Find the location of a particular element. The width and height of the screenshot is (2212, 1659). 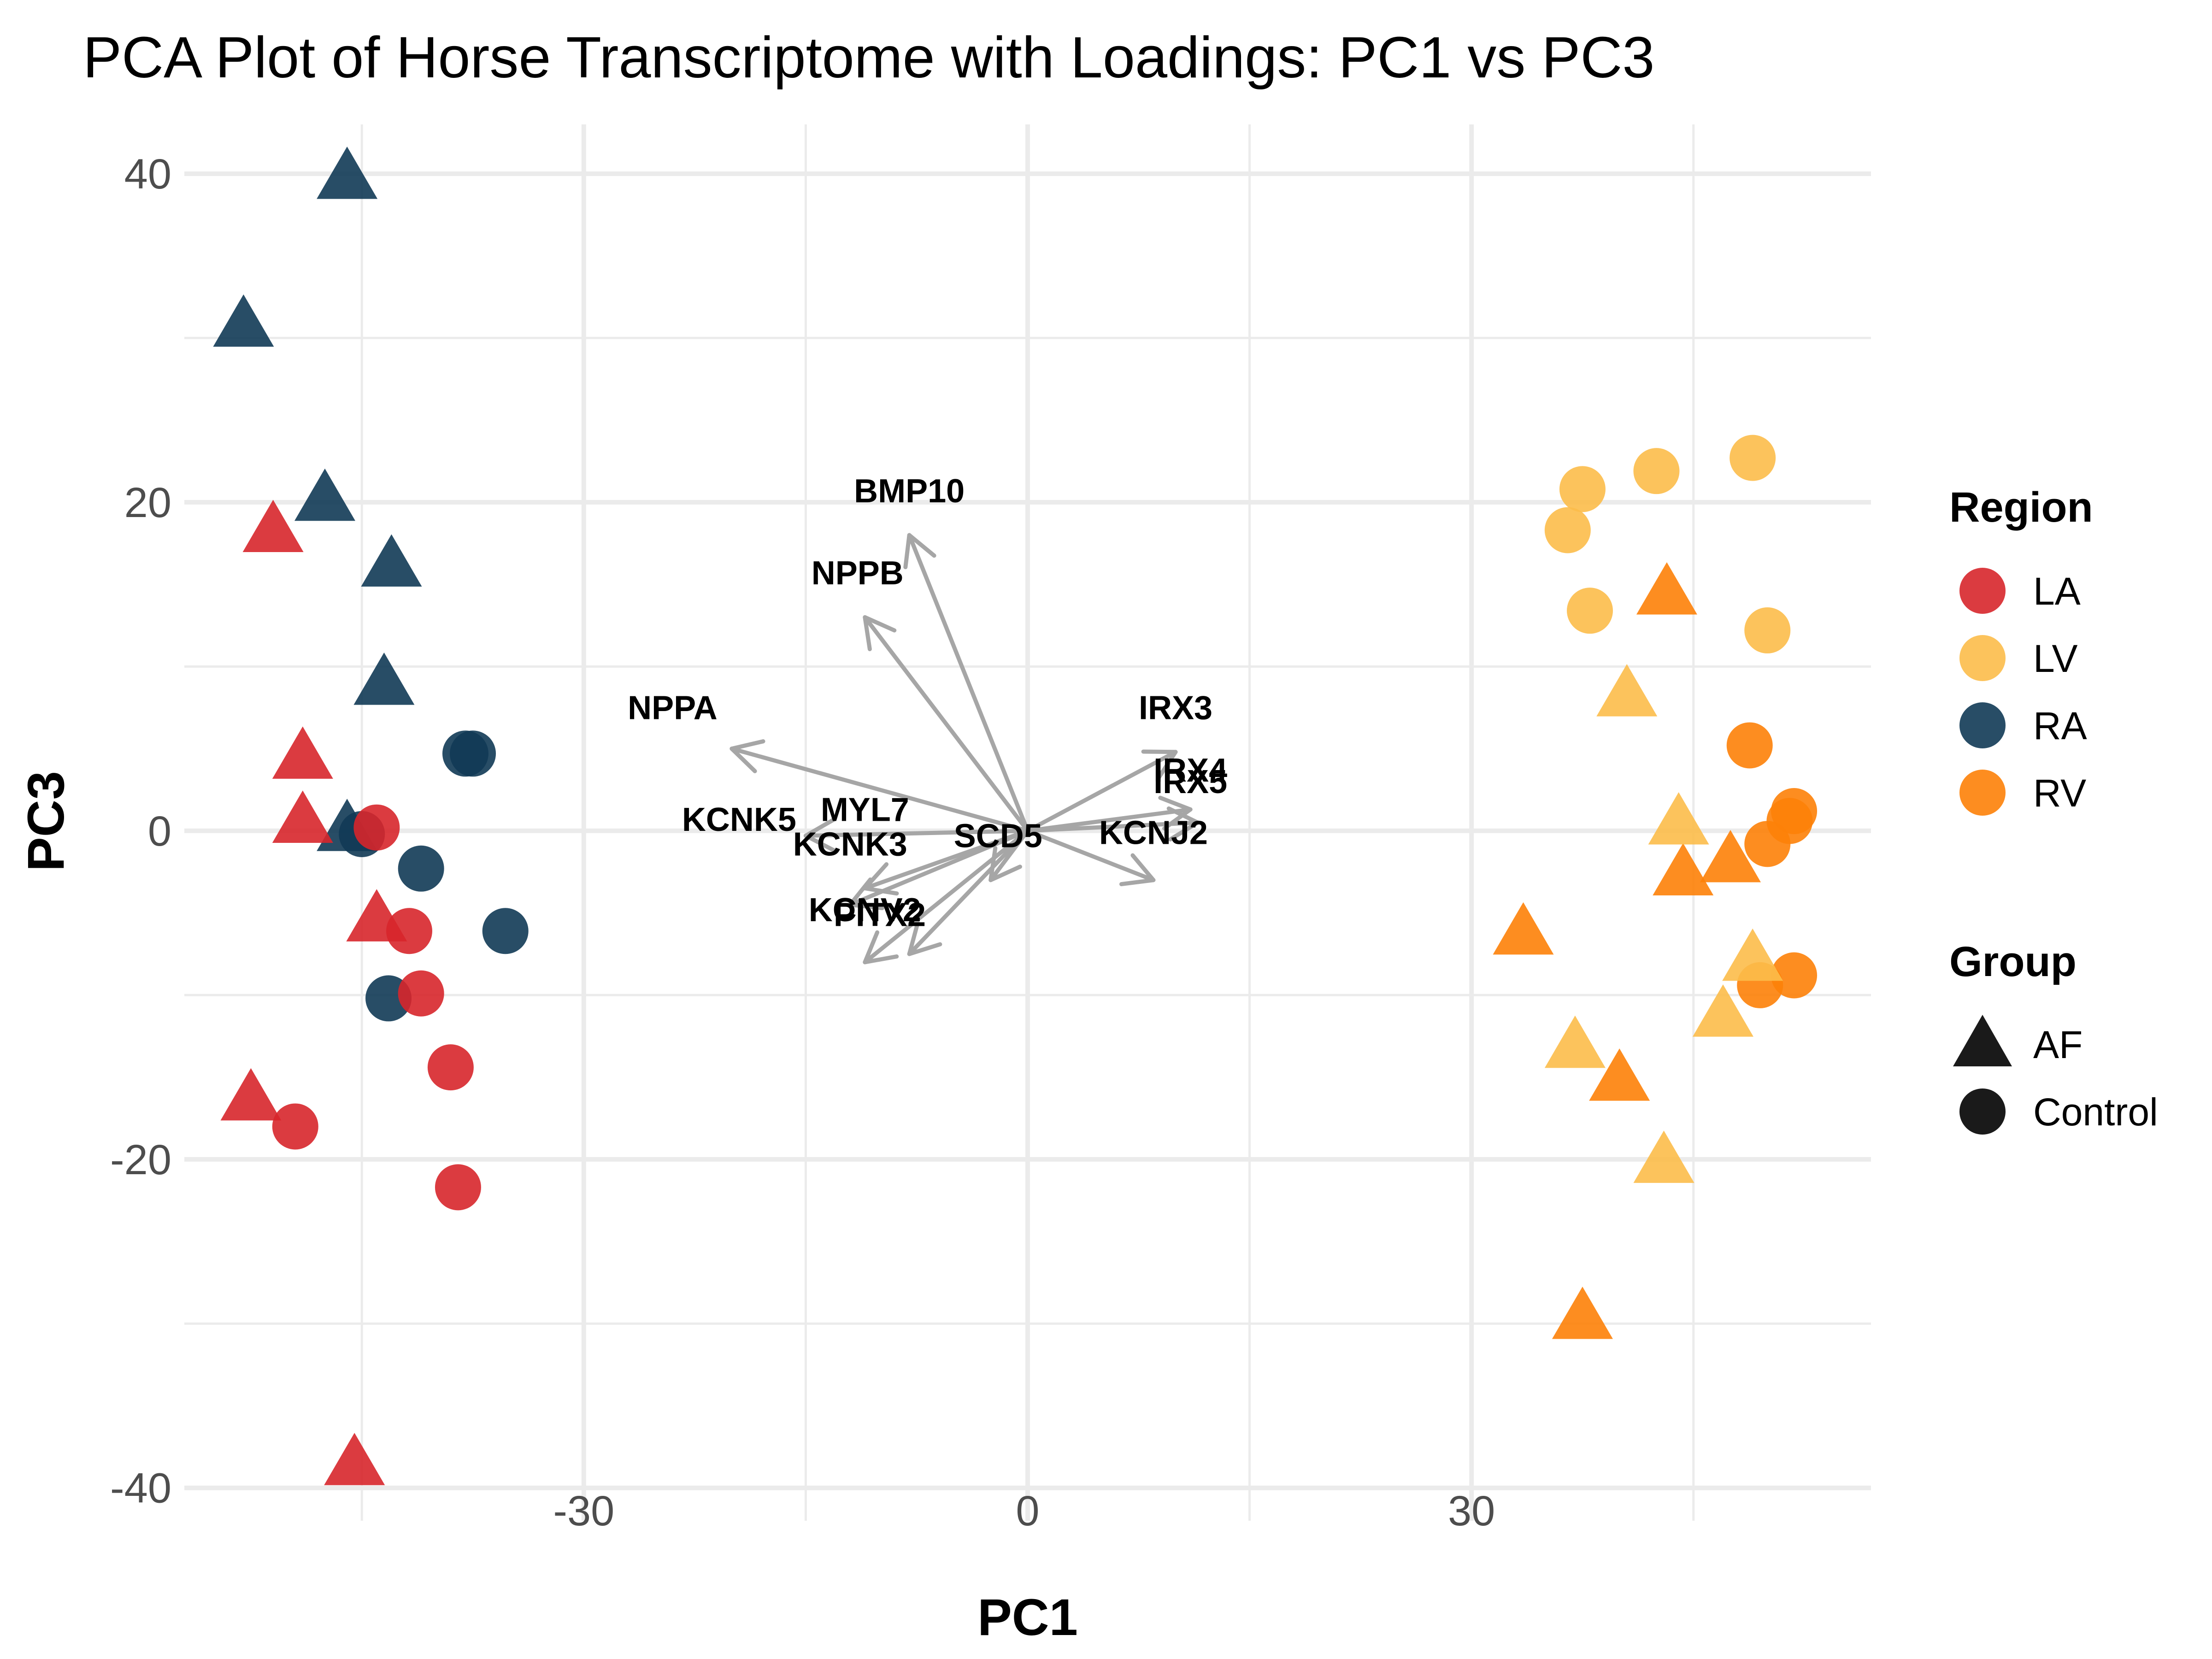

loading-arrow-kcnk3 is located at coordinates (939, 868).